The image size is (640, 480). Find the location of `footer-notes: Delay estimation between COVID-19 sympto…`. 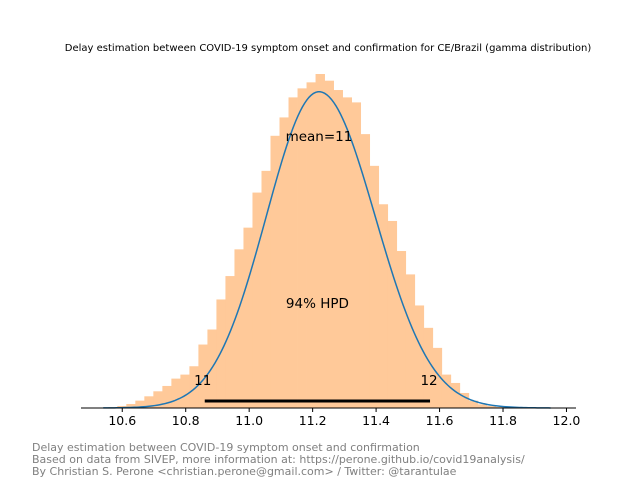

footer-notes: Delay estimation between COVID-19 sympto… is located at coordinates (278, 460).